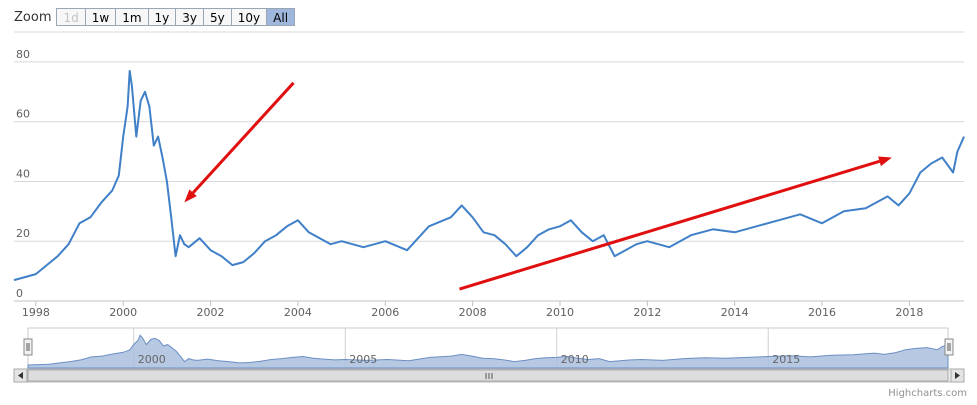  What do you see at coordinates (36, 312) in the screenshot?
I see `x-tick-label: 1998` at bounding box center [36, 312].